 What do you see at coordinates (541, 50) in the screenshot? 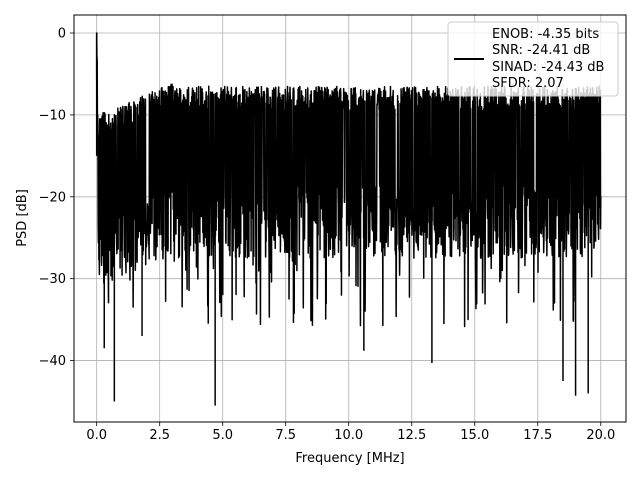
I see `legend-line-snr: SNR: -24.41 dB` at bounding box center [541, 50].